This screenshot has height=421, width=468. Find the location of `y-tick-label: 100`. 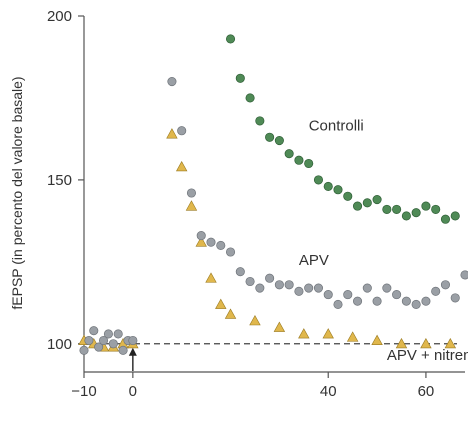

y-tick-label: 100 is located at coordinates (59, 344).